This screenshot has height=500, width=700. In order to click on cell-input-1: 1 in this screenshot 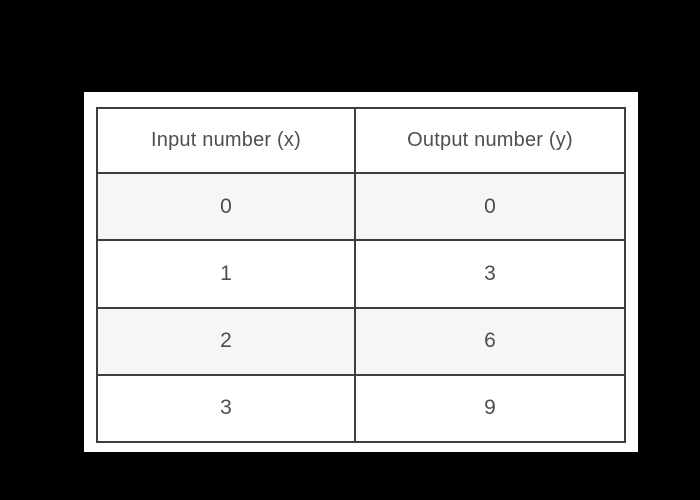, I will do `click(226, 274)`.